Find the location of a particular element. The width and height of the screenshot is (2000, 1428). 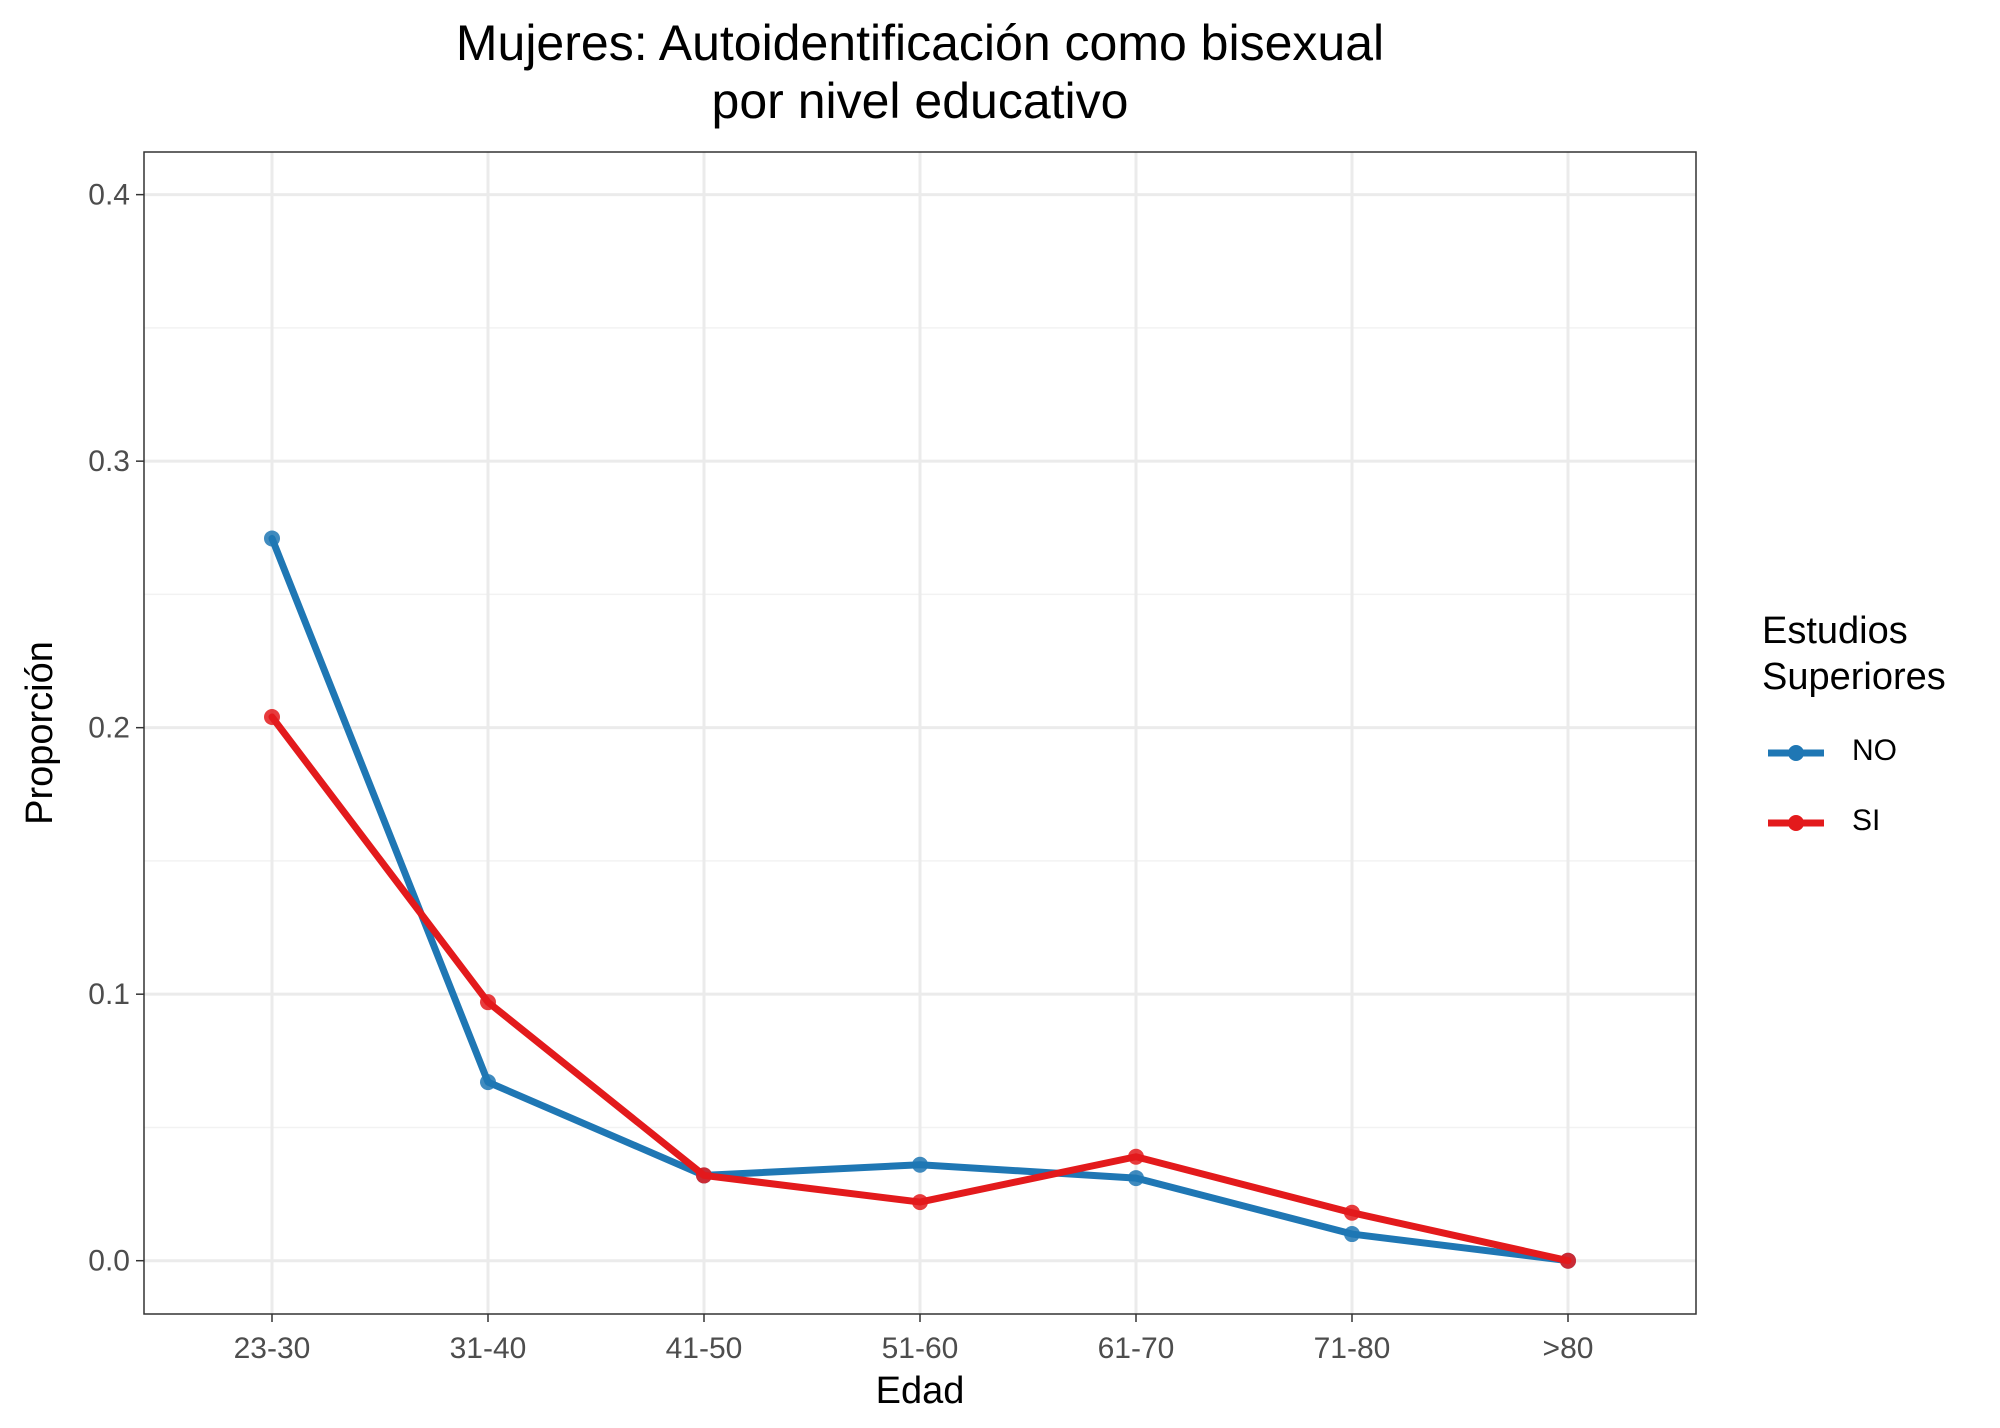

legend-title: Estudios Superiores is located at coordinates (1877, 654).